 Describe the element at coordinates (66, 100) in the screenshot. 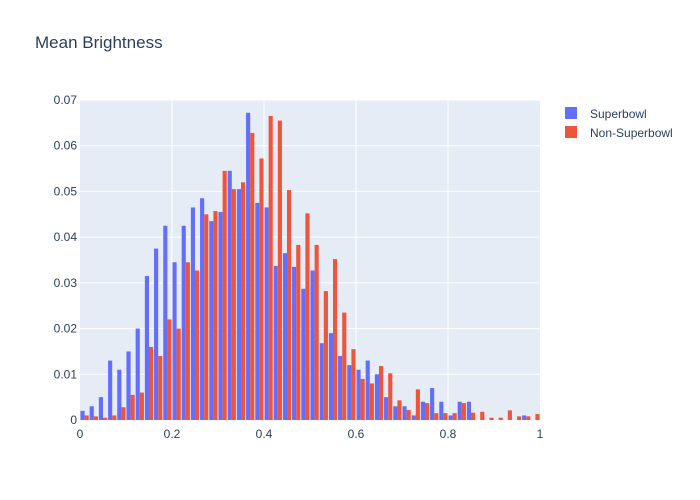

I see `y-tick-label: 0.07` at that location.